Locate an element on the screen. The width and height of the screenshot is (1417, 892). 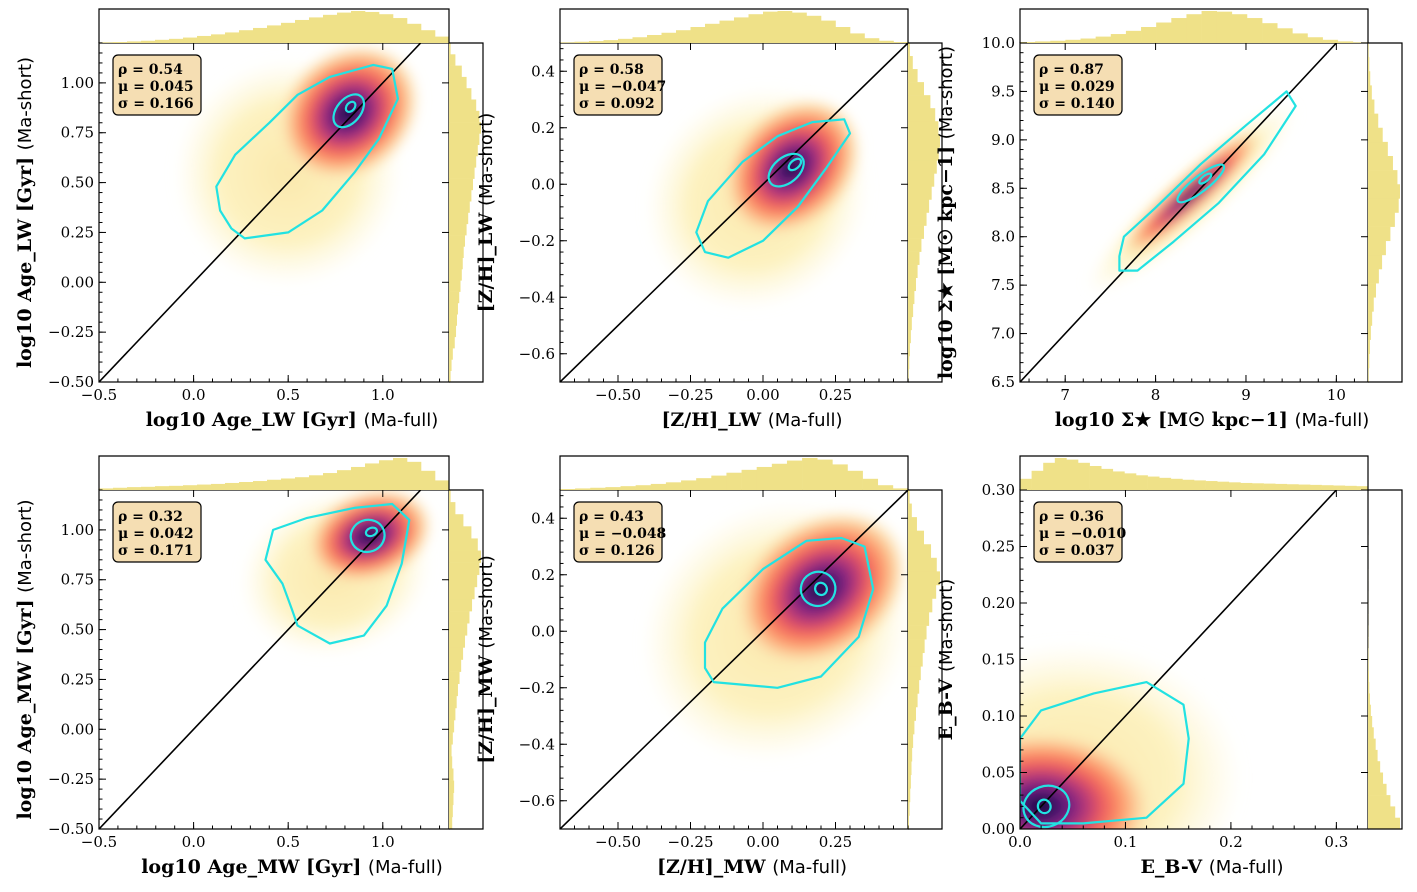
x-tick-label: 8 is located at coordinates (1156, 395).